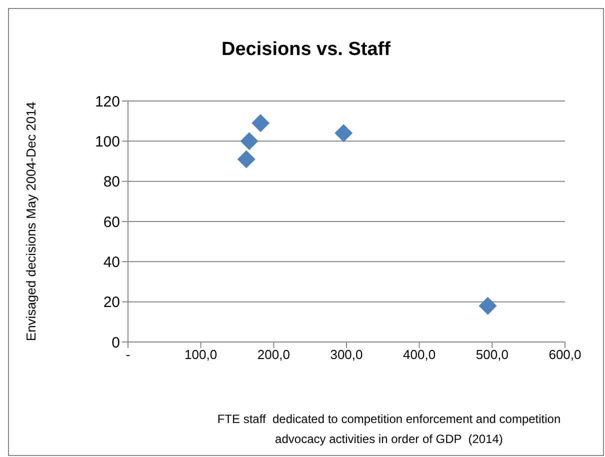 The image size is (605, 457). I want to click on x-tick-label: 300,0, so click(346, 354).